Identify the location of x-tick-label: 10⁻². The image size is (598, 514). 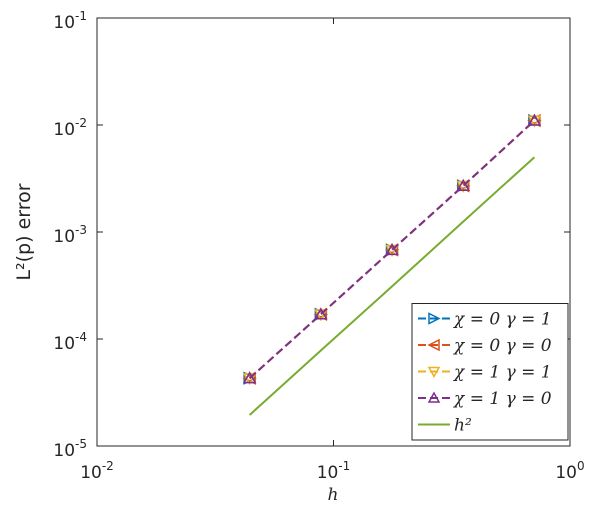
(97, 471).